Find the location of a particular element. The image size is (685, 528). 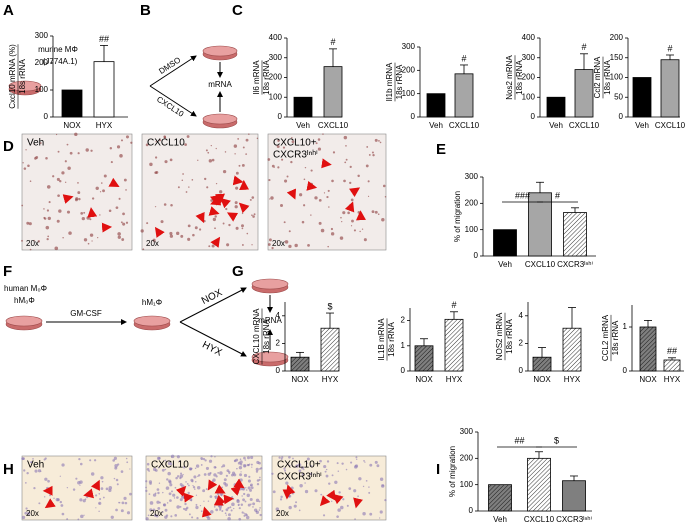

arrow is located at coordinates (213, 339).